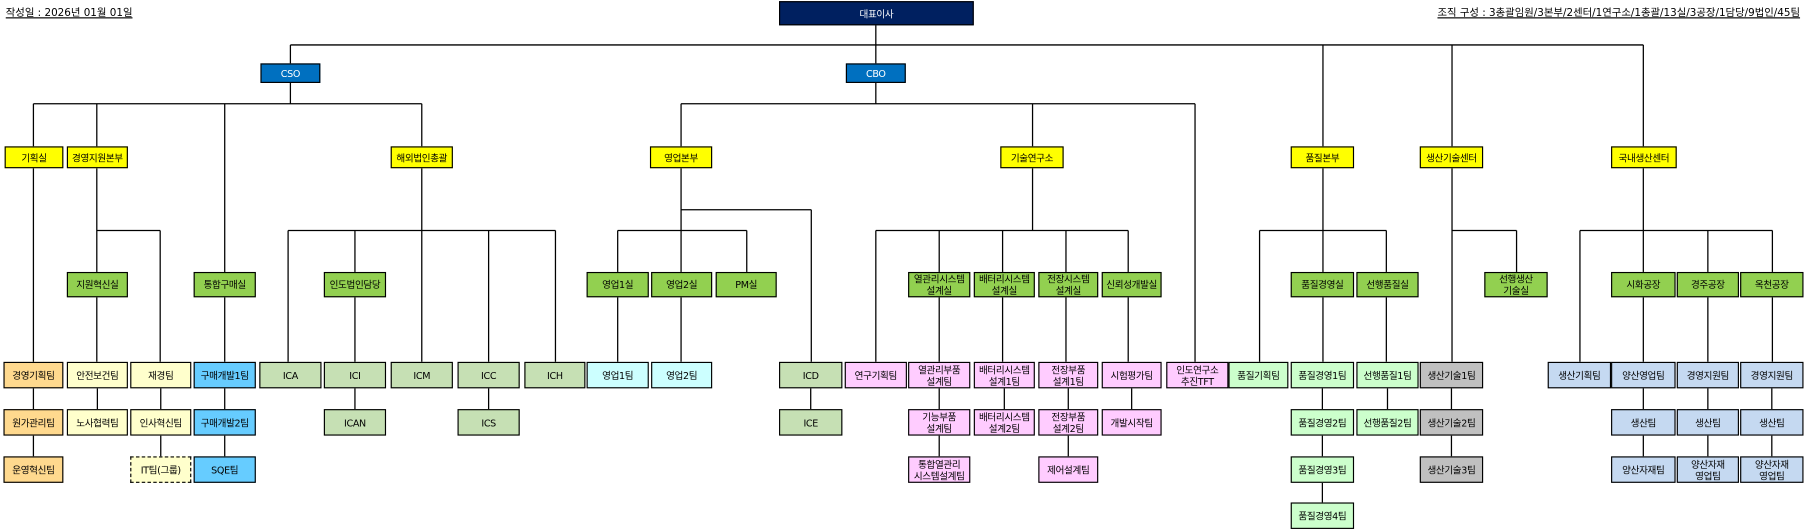  I want to click on org-unit-box: 전장시스템 설계실, so click(1068, 284).